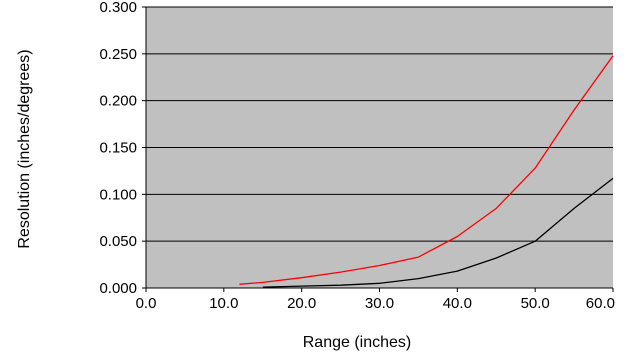 This screenshot has width=629, height=361. I want to click on y-tick-label: 0.100, so click(118, 194).